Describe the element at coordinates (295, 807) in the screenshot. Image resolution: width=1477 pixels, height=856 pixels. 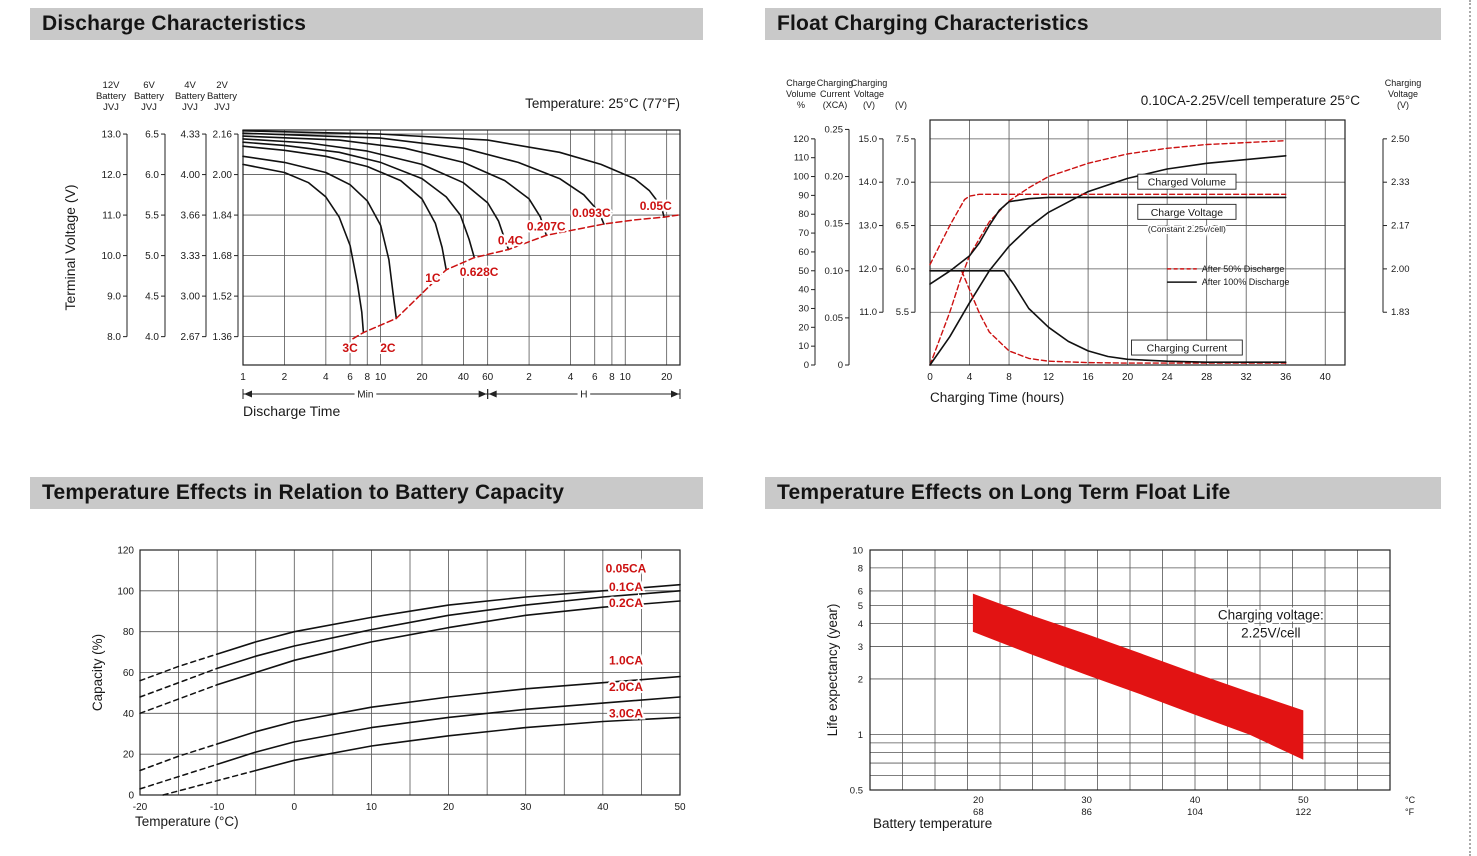
I see `x-tick-label: 0` at that location.